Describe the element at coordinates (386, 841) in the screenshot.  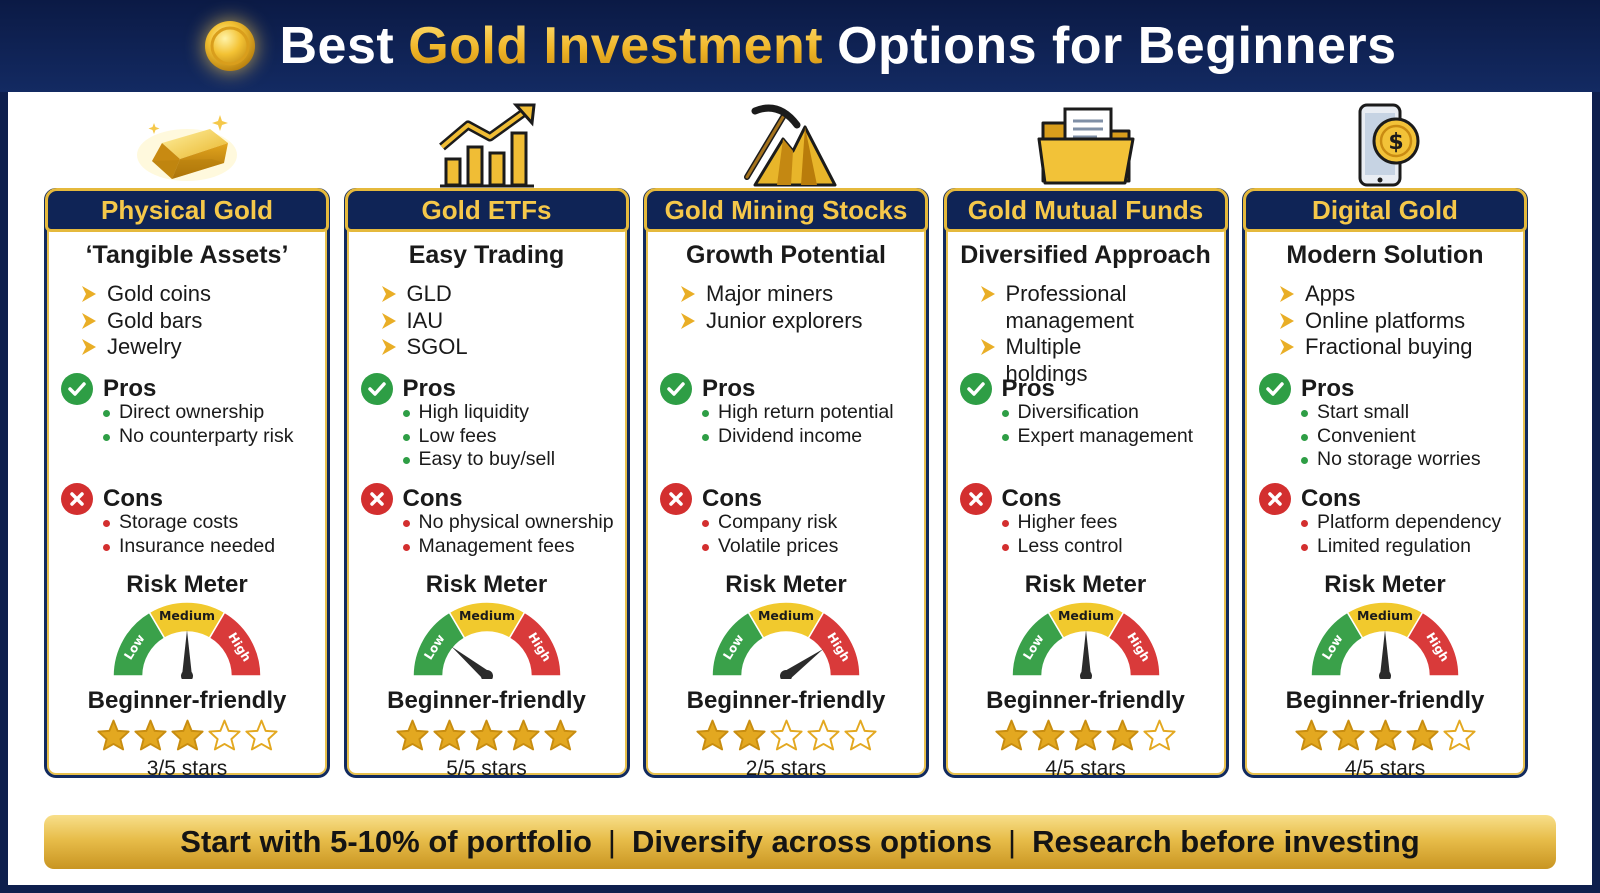
I see `footer-tip: Start with 5-10% of portfolio` at that location.